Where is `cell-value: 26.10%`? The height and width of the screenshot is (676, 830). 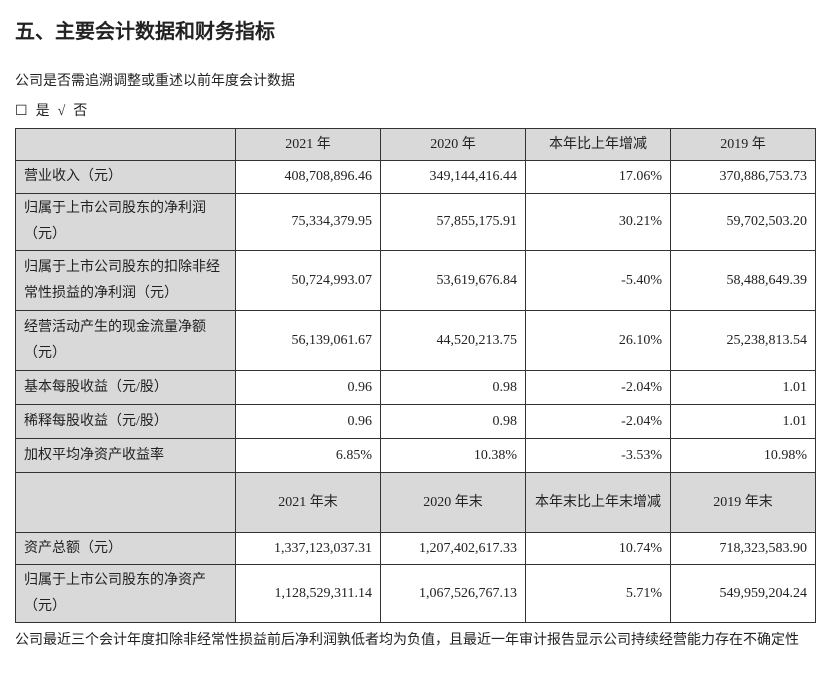 cell-value: 26.10% is located at coordinates (598, 340).